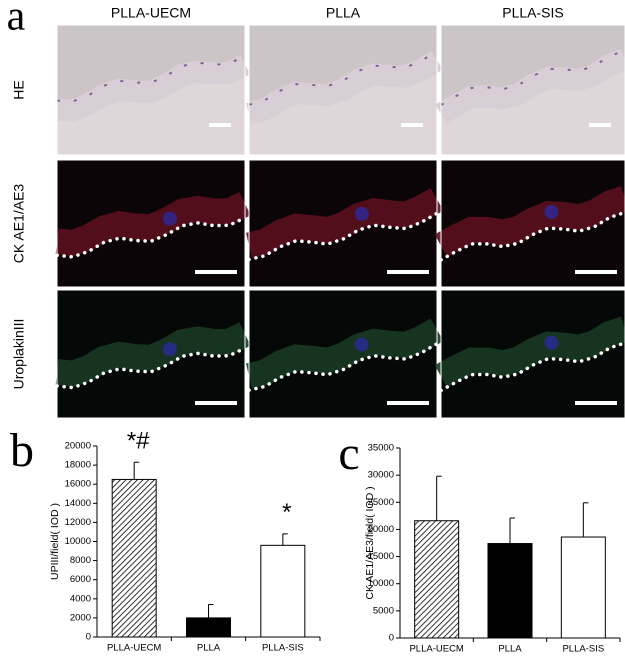 The width and height of the screenshot is (625, 656). I want to click on panel-label: a, so click(16, 20).